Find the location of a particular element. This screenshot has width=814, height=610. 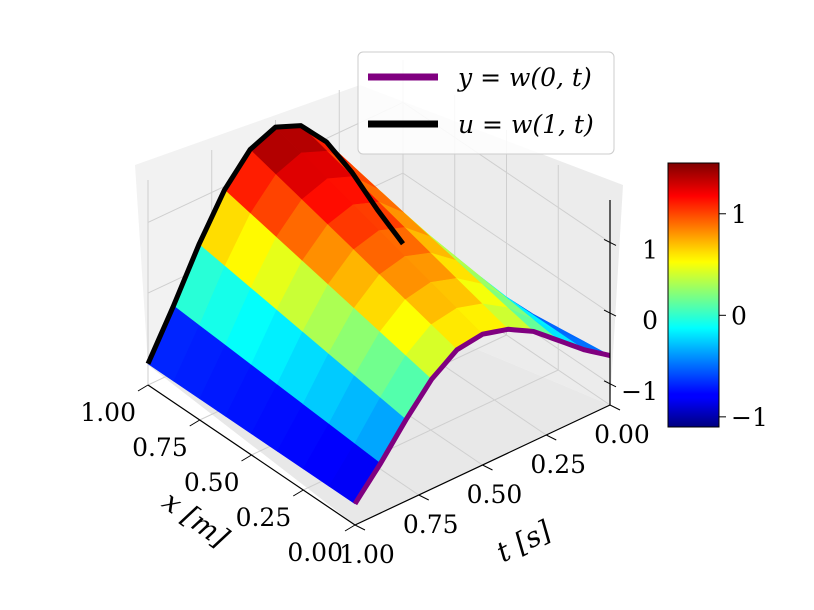

boundary-curve-y is located at coordinates (481, 416).